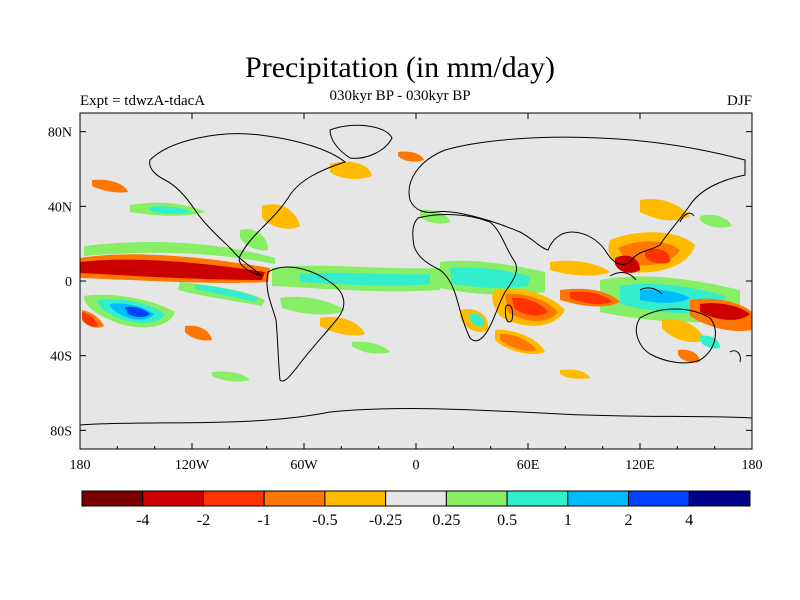  I want to click on colorbar-label: 4, so click(689, 520).